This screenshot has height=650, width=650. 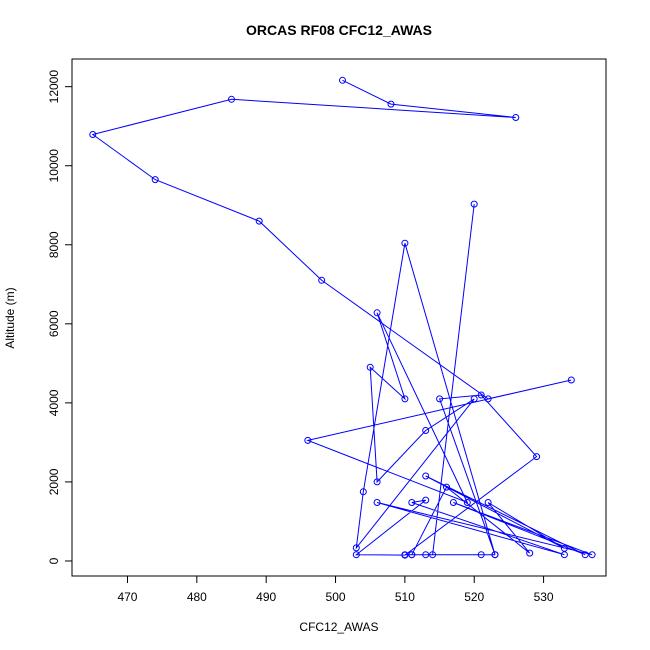 I want to click on x-tick-label: 480, so click(x=197, y=597).